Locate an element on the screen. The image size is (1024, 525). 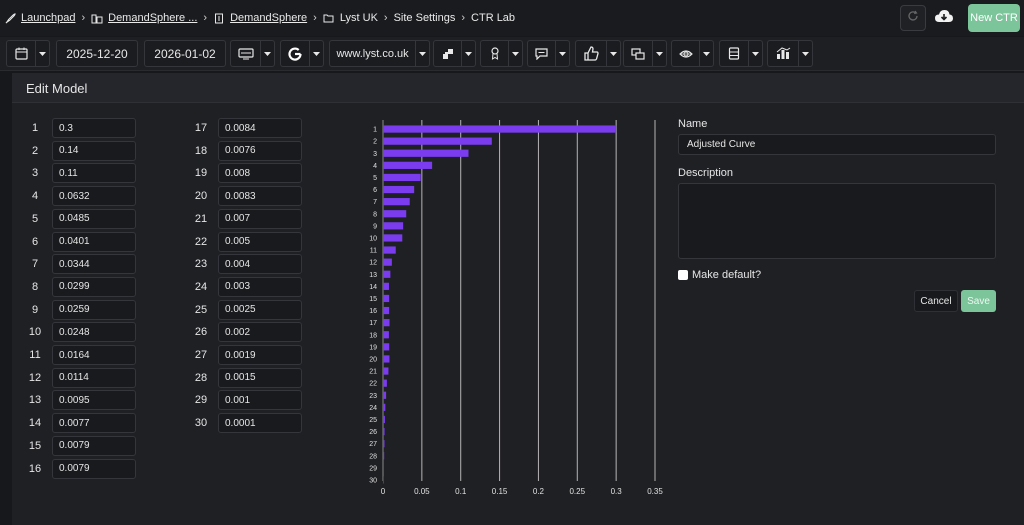
ribbon-filter-dropdown is located at coordinates (501, 53).